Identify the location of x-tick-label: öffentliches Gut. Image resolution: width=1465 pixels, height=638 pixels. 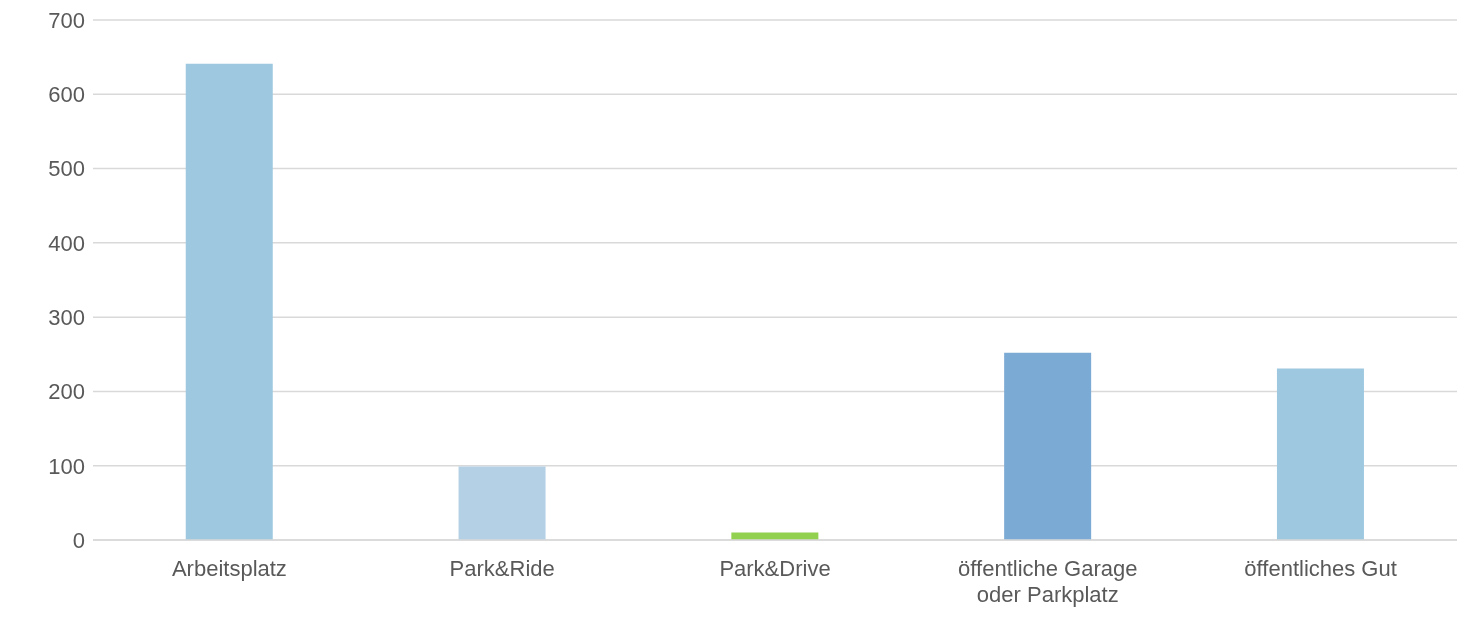
(1320, 568).